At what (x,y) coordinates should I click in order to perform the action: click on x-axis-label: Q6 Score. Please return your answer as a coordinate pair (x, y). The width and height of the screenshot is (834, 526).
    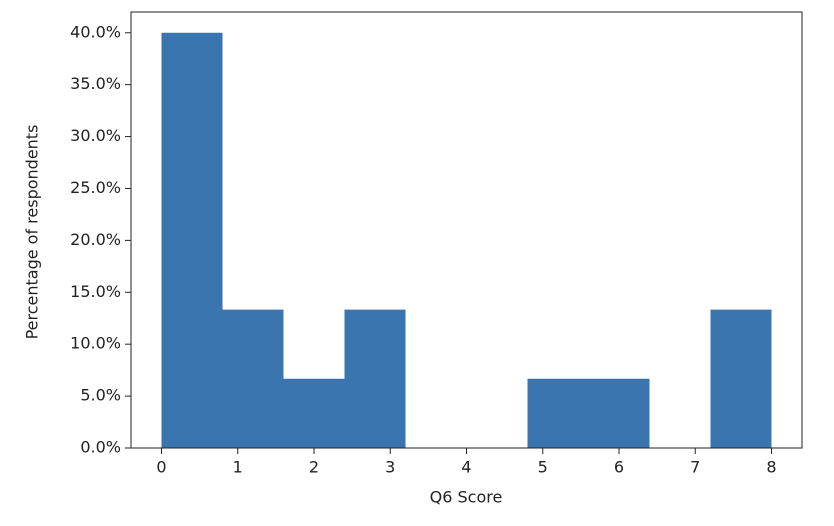
    Looking at the image, I should click on (466, 497).